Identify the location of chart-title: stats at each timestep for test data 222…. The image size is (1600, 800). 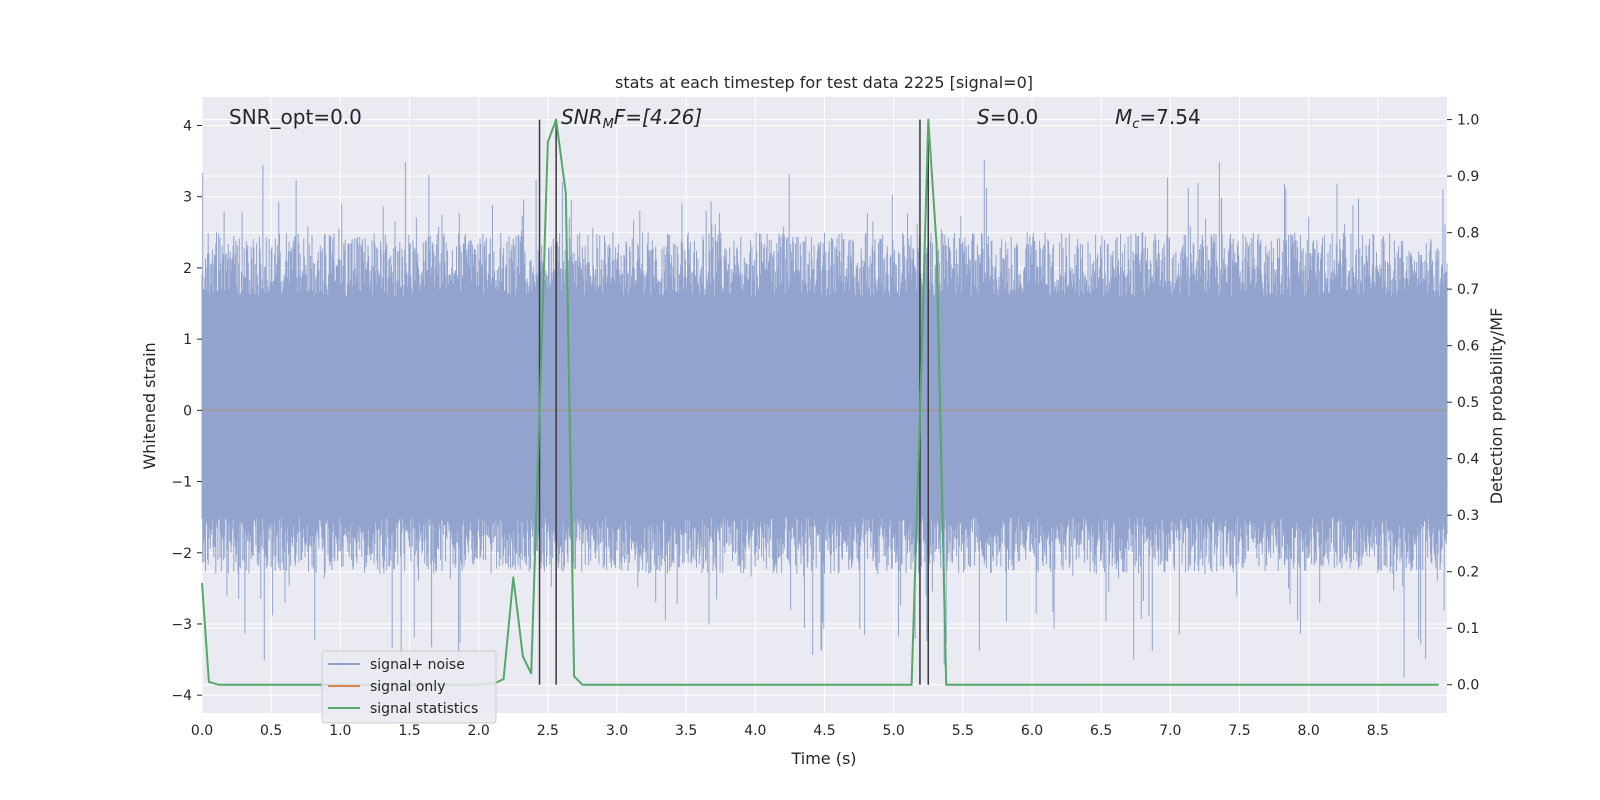
(824, 82).